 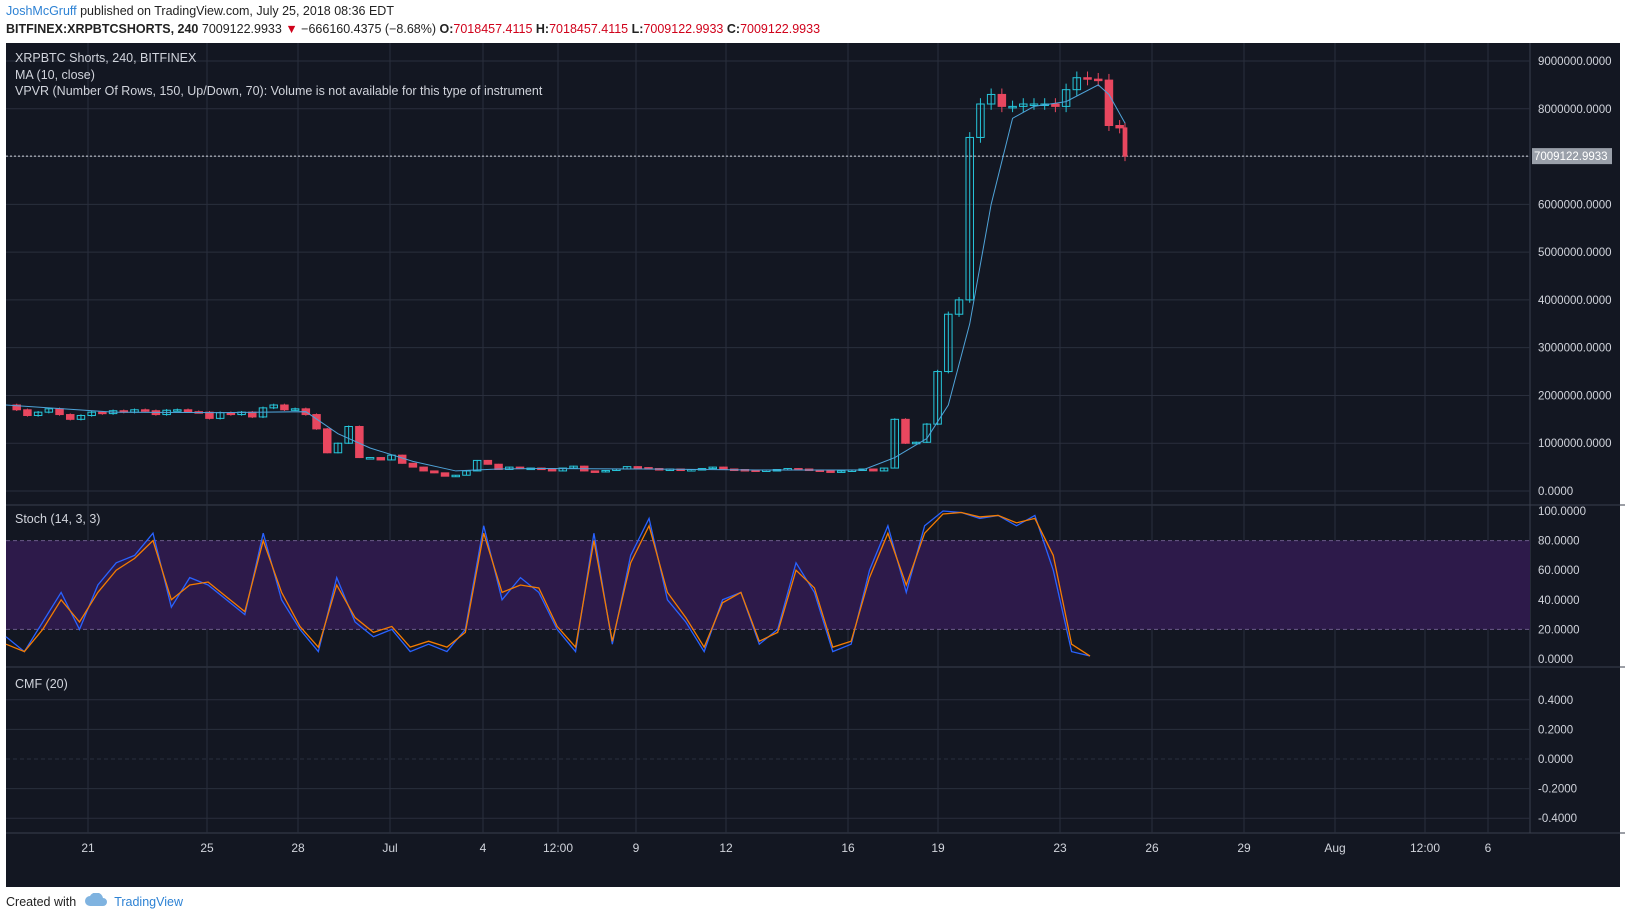 What do you see at coordinates (542, 29) in the screenshot?
I see `high-label: H:` at bounding box center [542, 29].